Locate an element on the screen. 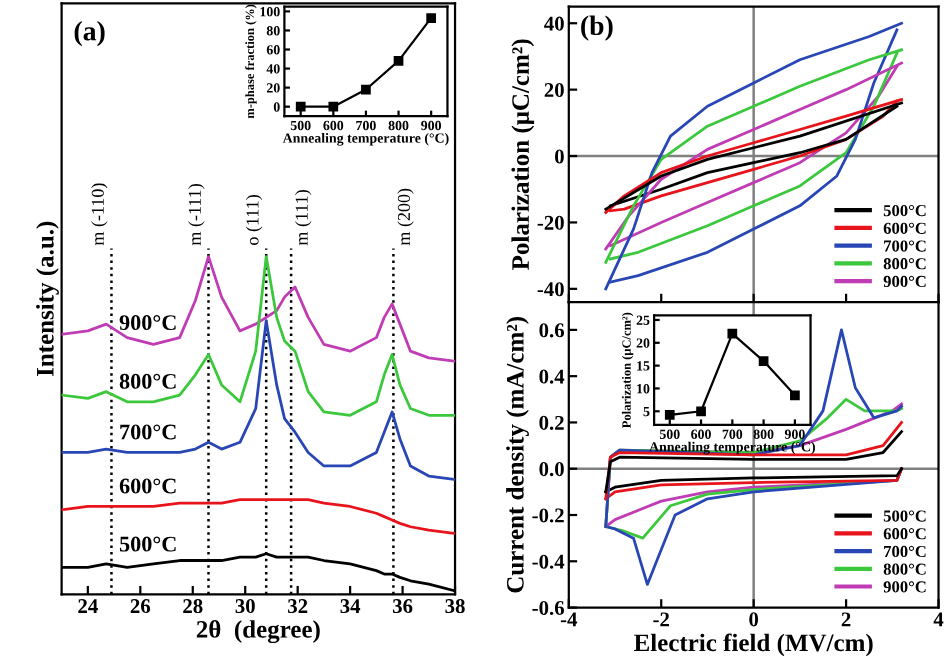 The image size is (948, 664). y-tick-label: 0.4 is located at coordinates (552, 376).